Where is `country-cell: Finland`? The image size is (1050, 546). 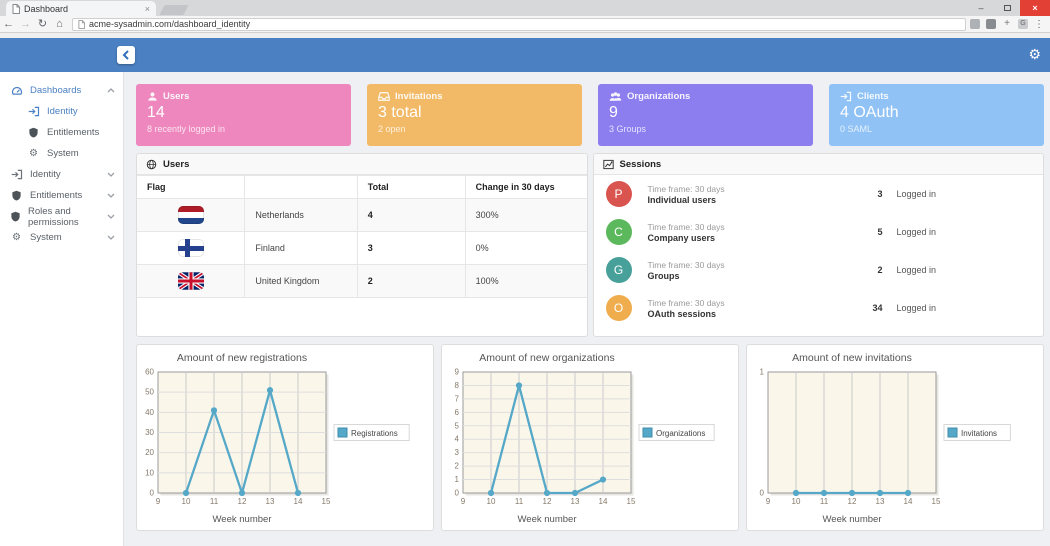 country-cell: Finland is located at coordinates (301, 248).